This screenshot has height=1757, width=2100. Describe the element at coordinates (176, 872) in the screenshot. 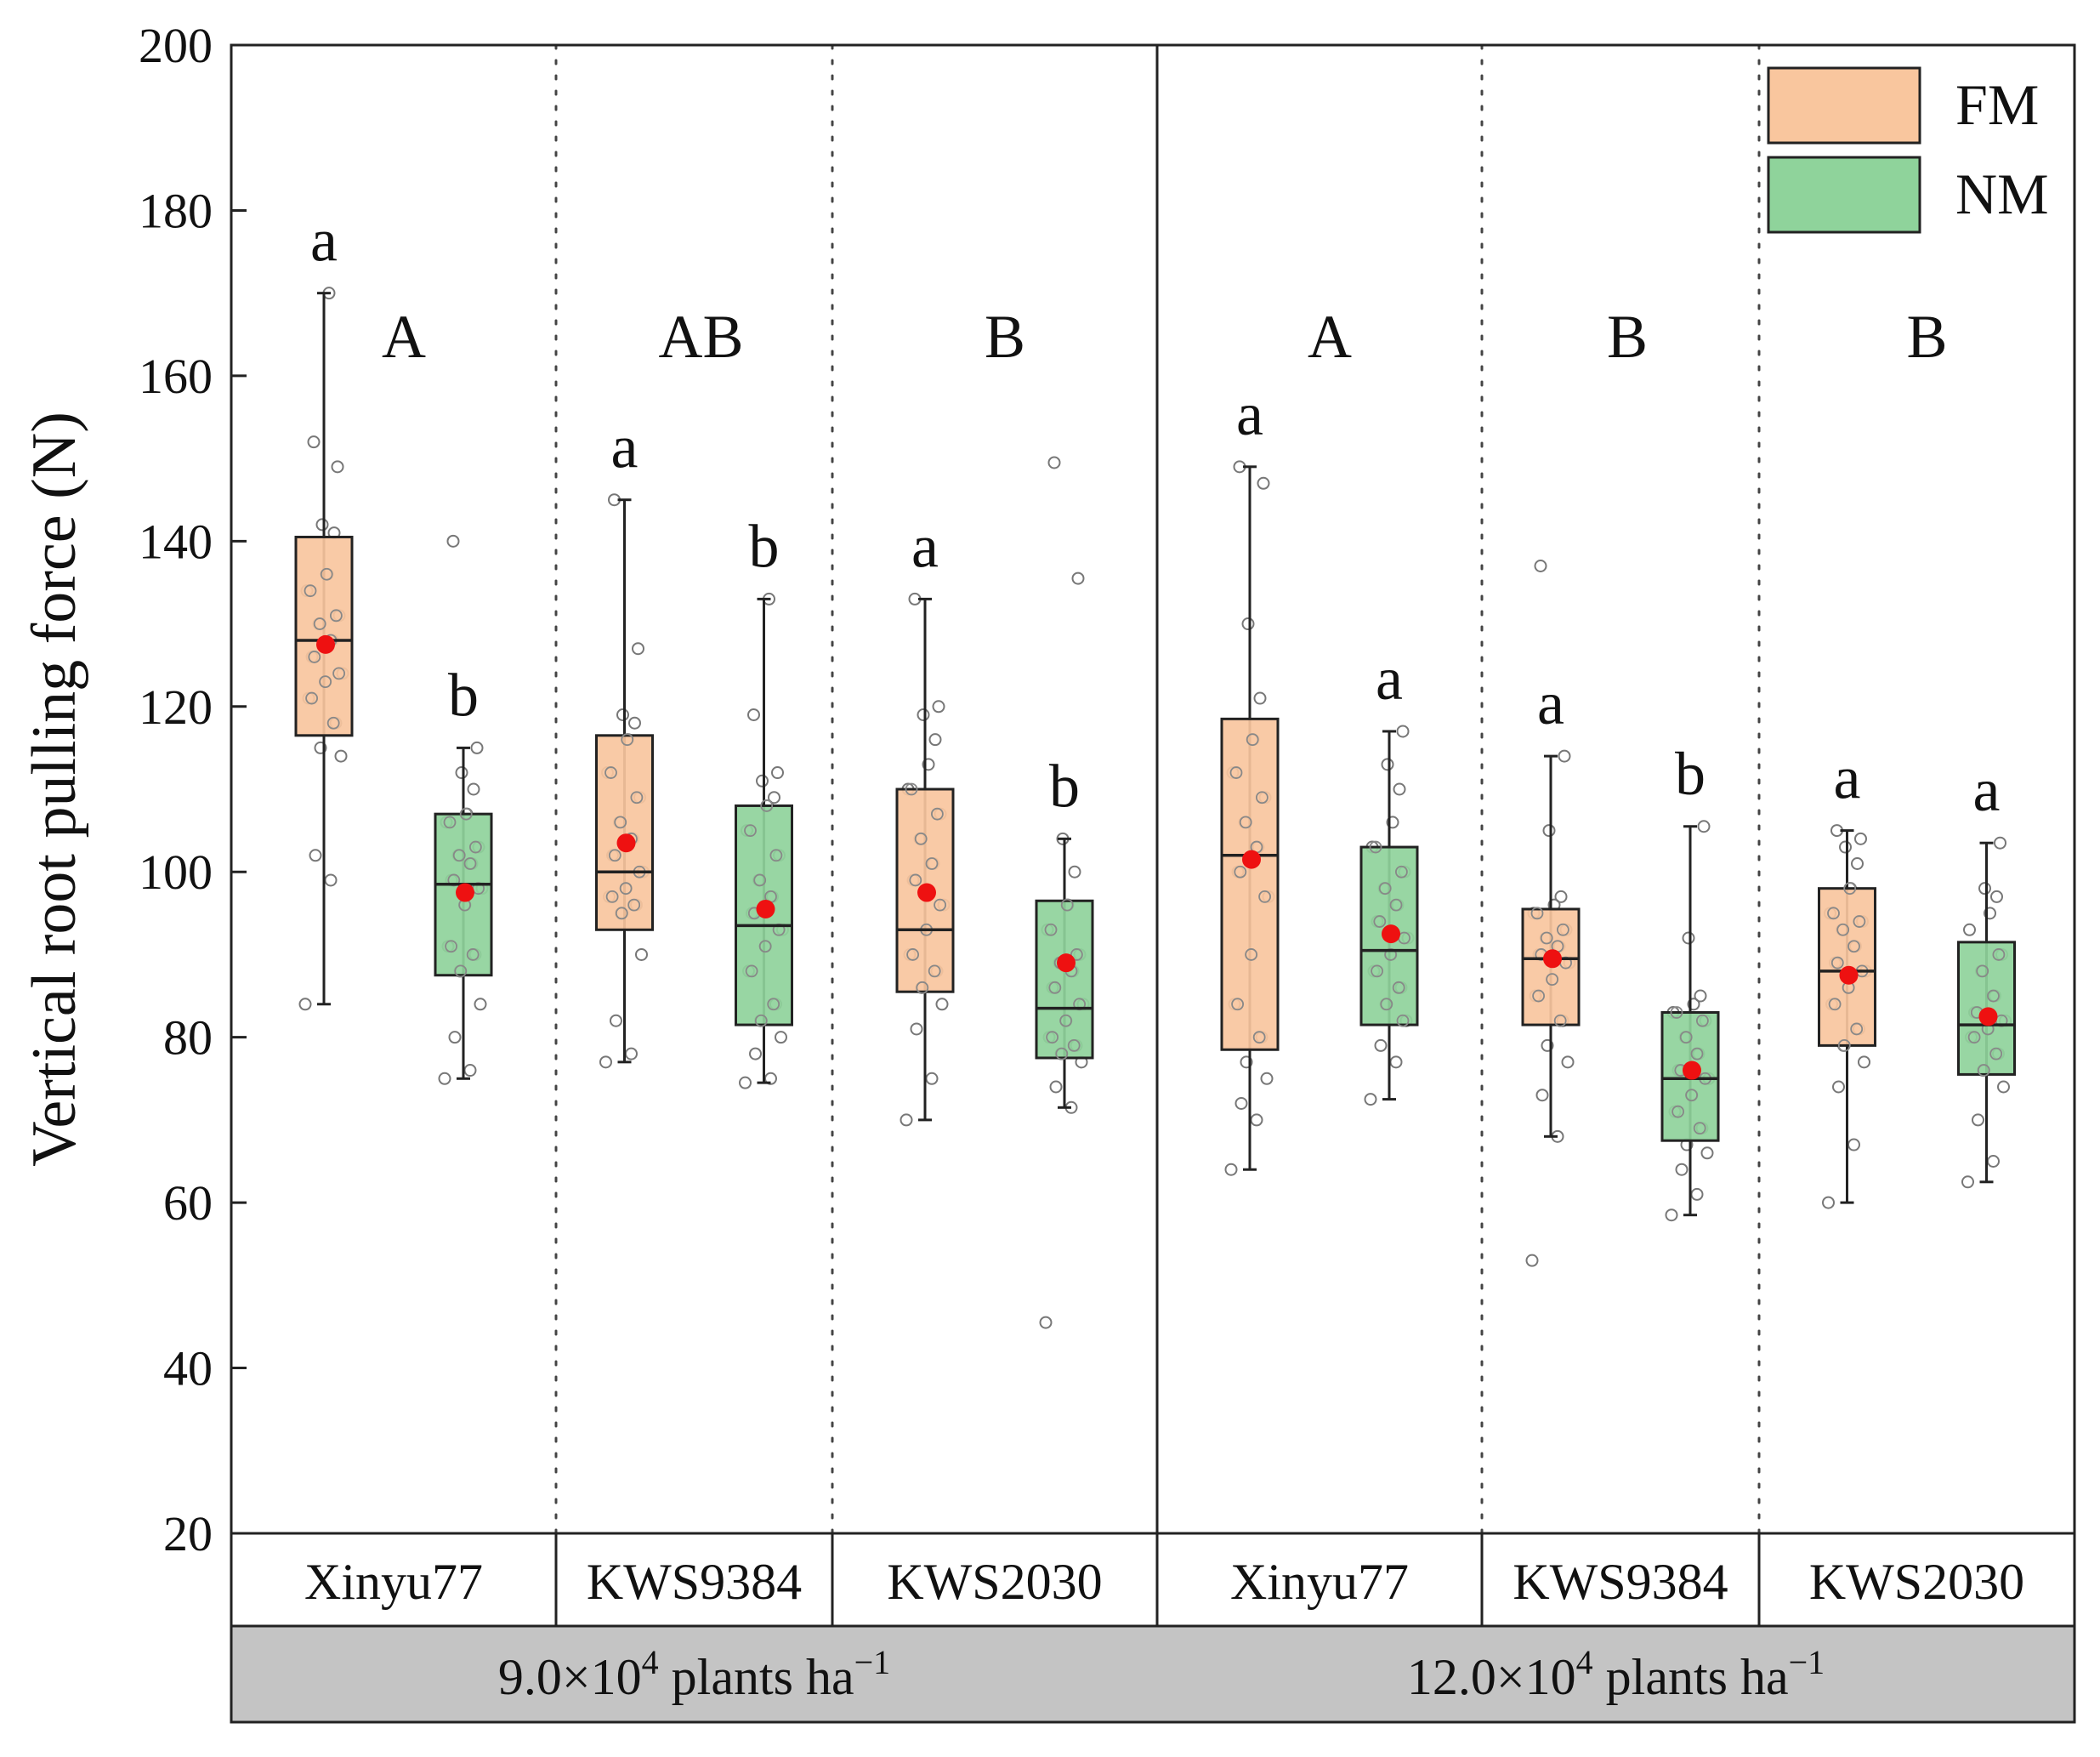

I see `y-tick-label: 100` at that location.